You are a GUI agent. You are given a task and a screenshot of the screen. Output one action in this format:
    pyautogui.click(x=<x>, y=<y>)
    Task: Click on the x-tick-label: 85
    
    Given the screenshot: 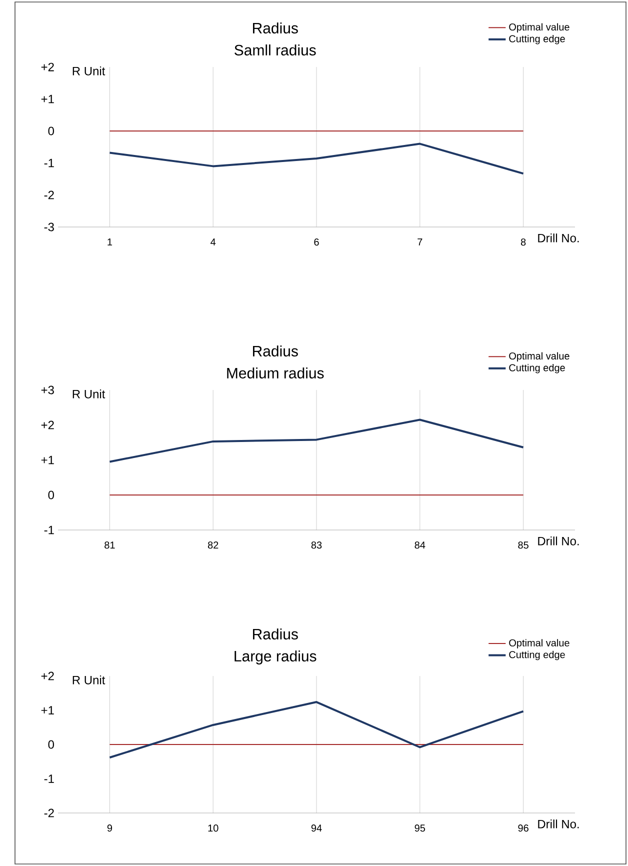 What is the action you would take?
    pyautogui.click(x=523, y=545)
    